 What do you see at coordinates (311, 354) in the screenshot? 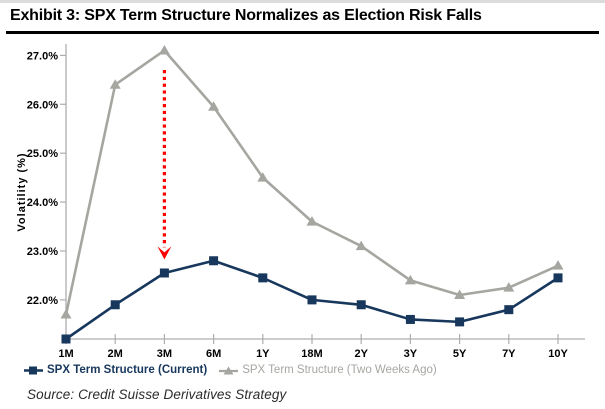
I see `x-tick-label: 18M` at bounding box center [311, 354].